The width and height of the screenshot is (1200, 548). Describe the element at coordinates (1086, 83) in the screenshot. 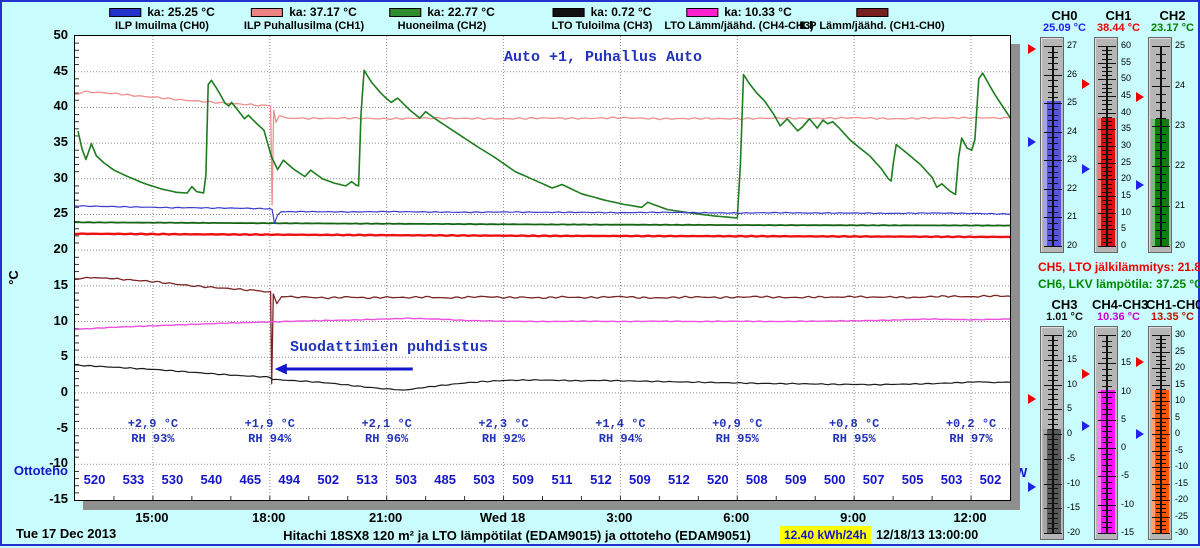

I see `gauge-max-marker` at that location.